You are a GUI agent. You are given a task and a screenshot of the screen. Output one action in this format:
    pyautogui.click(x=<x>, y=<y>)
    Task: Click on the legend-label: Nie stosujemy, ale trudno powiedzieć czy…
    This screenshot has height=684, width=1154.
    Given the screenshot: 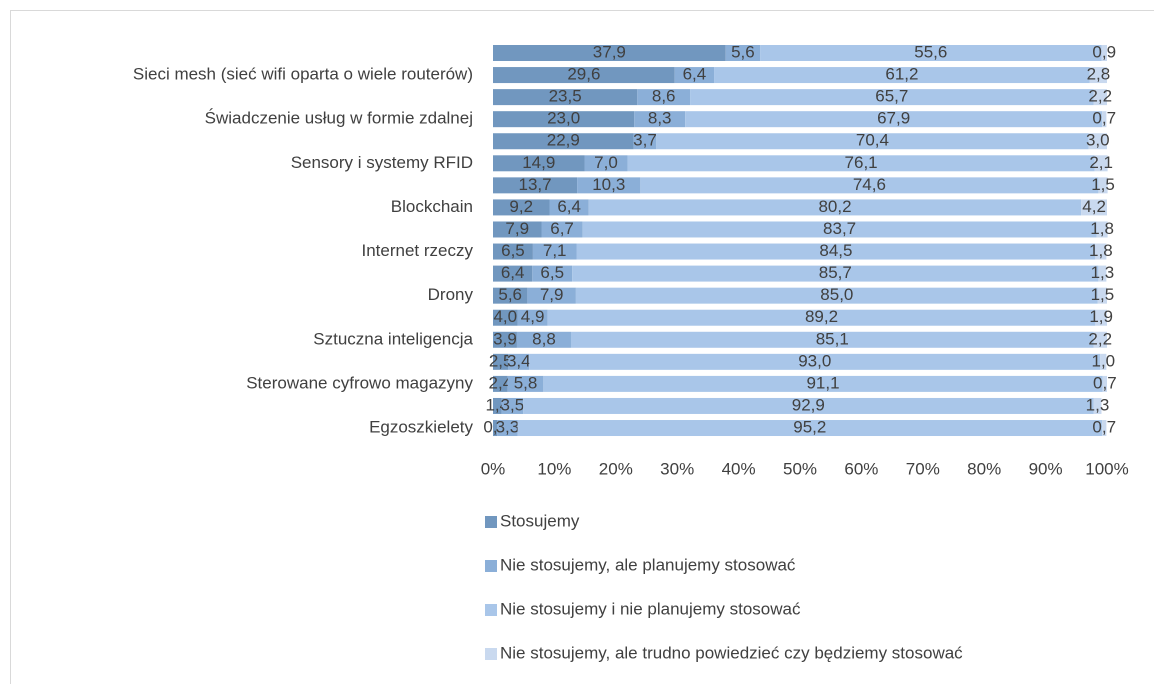 What is the action you would take?
    pyautogui.click(x=731, y=652)
    